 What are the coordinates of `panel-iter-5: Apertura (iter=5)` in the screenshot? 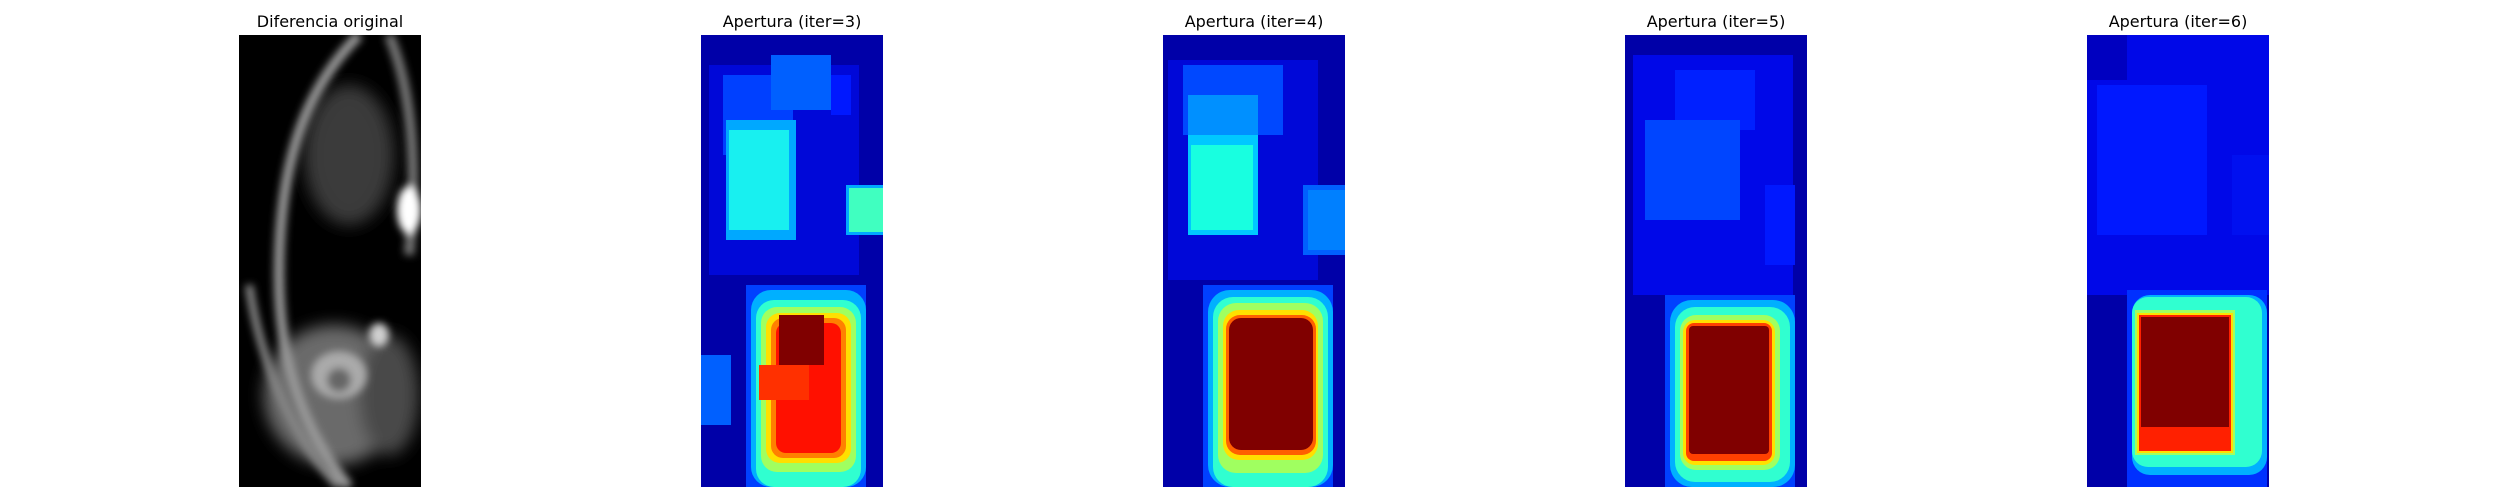 It's located at (1716, 250).